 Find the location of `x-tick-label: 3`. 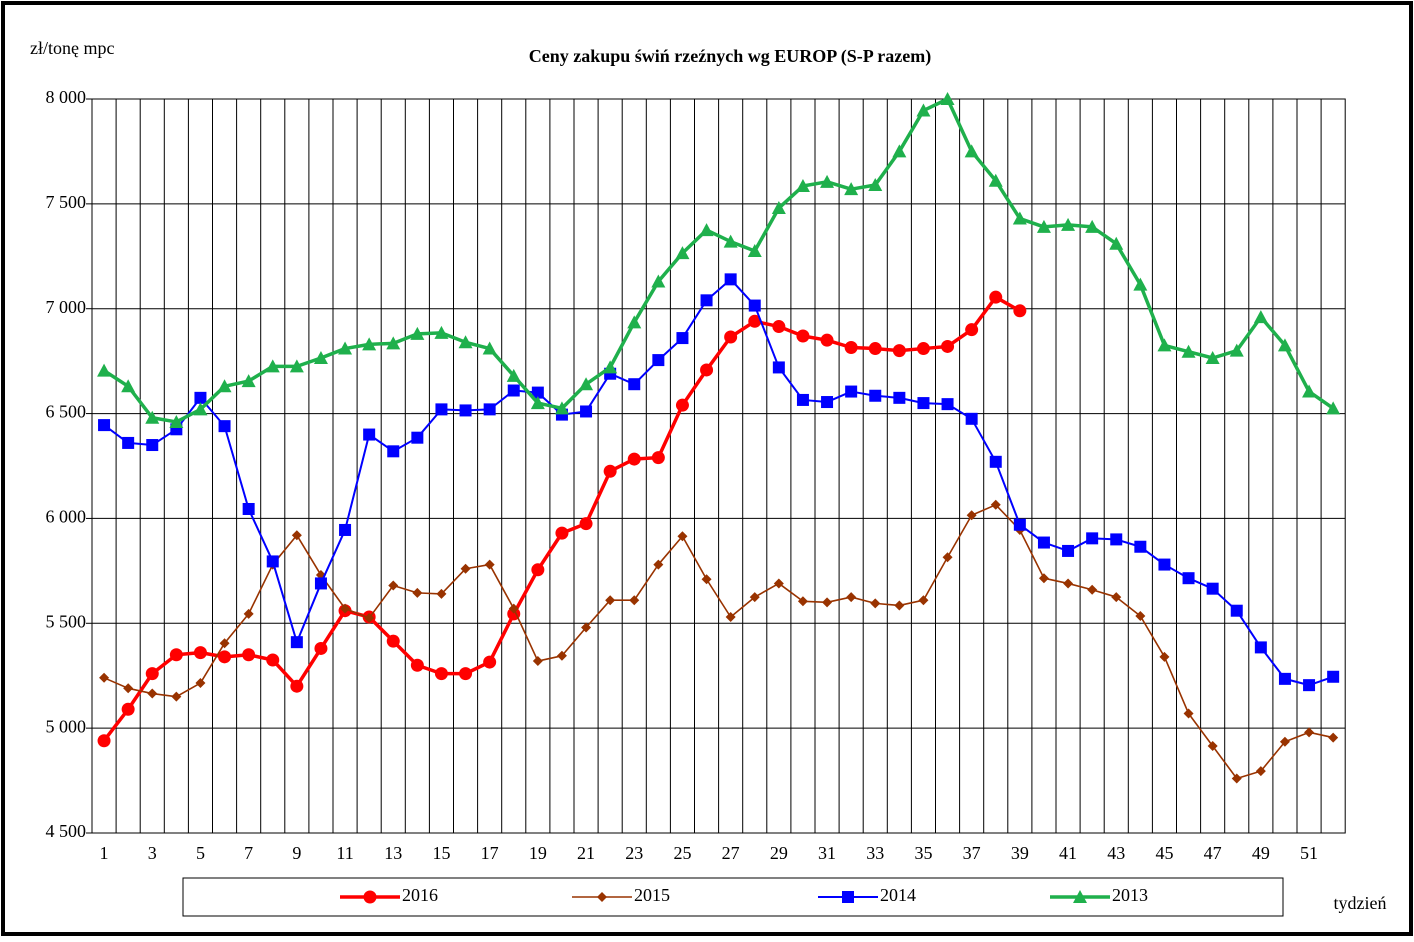

x-tick-label: 3 is located at coordinates (152, 853).